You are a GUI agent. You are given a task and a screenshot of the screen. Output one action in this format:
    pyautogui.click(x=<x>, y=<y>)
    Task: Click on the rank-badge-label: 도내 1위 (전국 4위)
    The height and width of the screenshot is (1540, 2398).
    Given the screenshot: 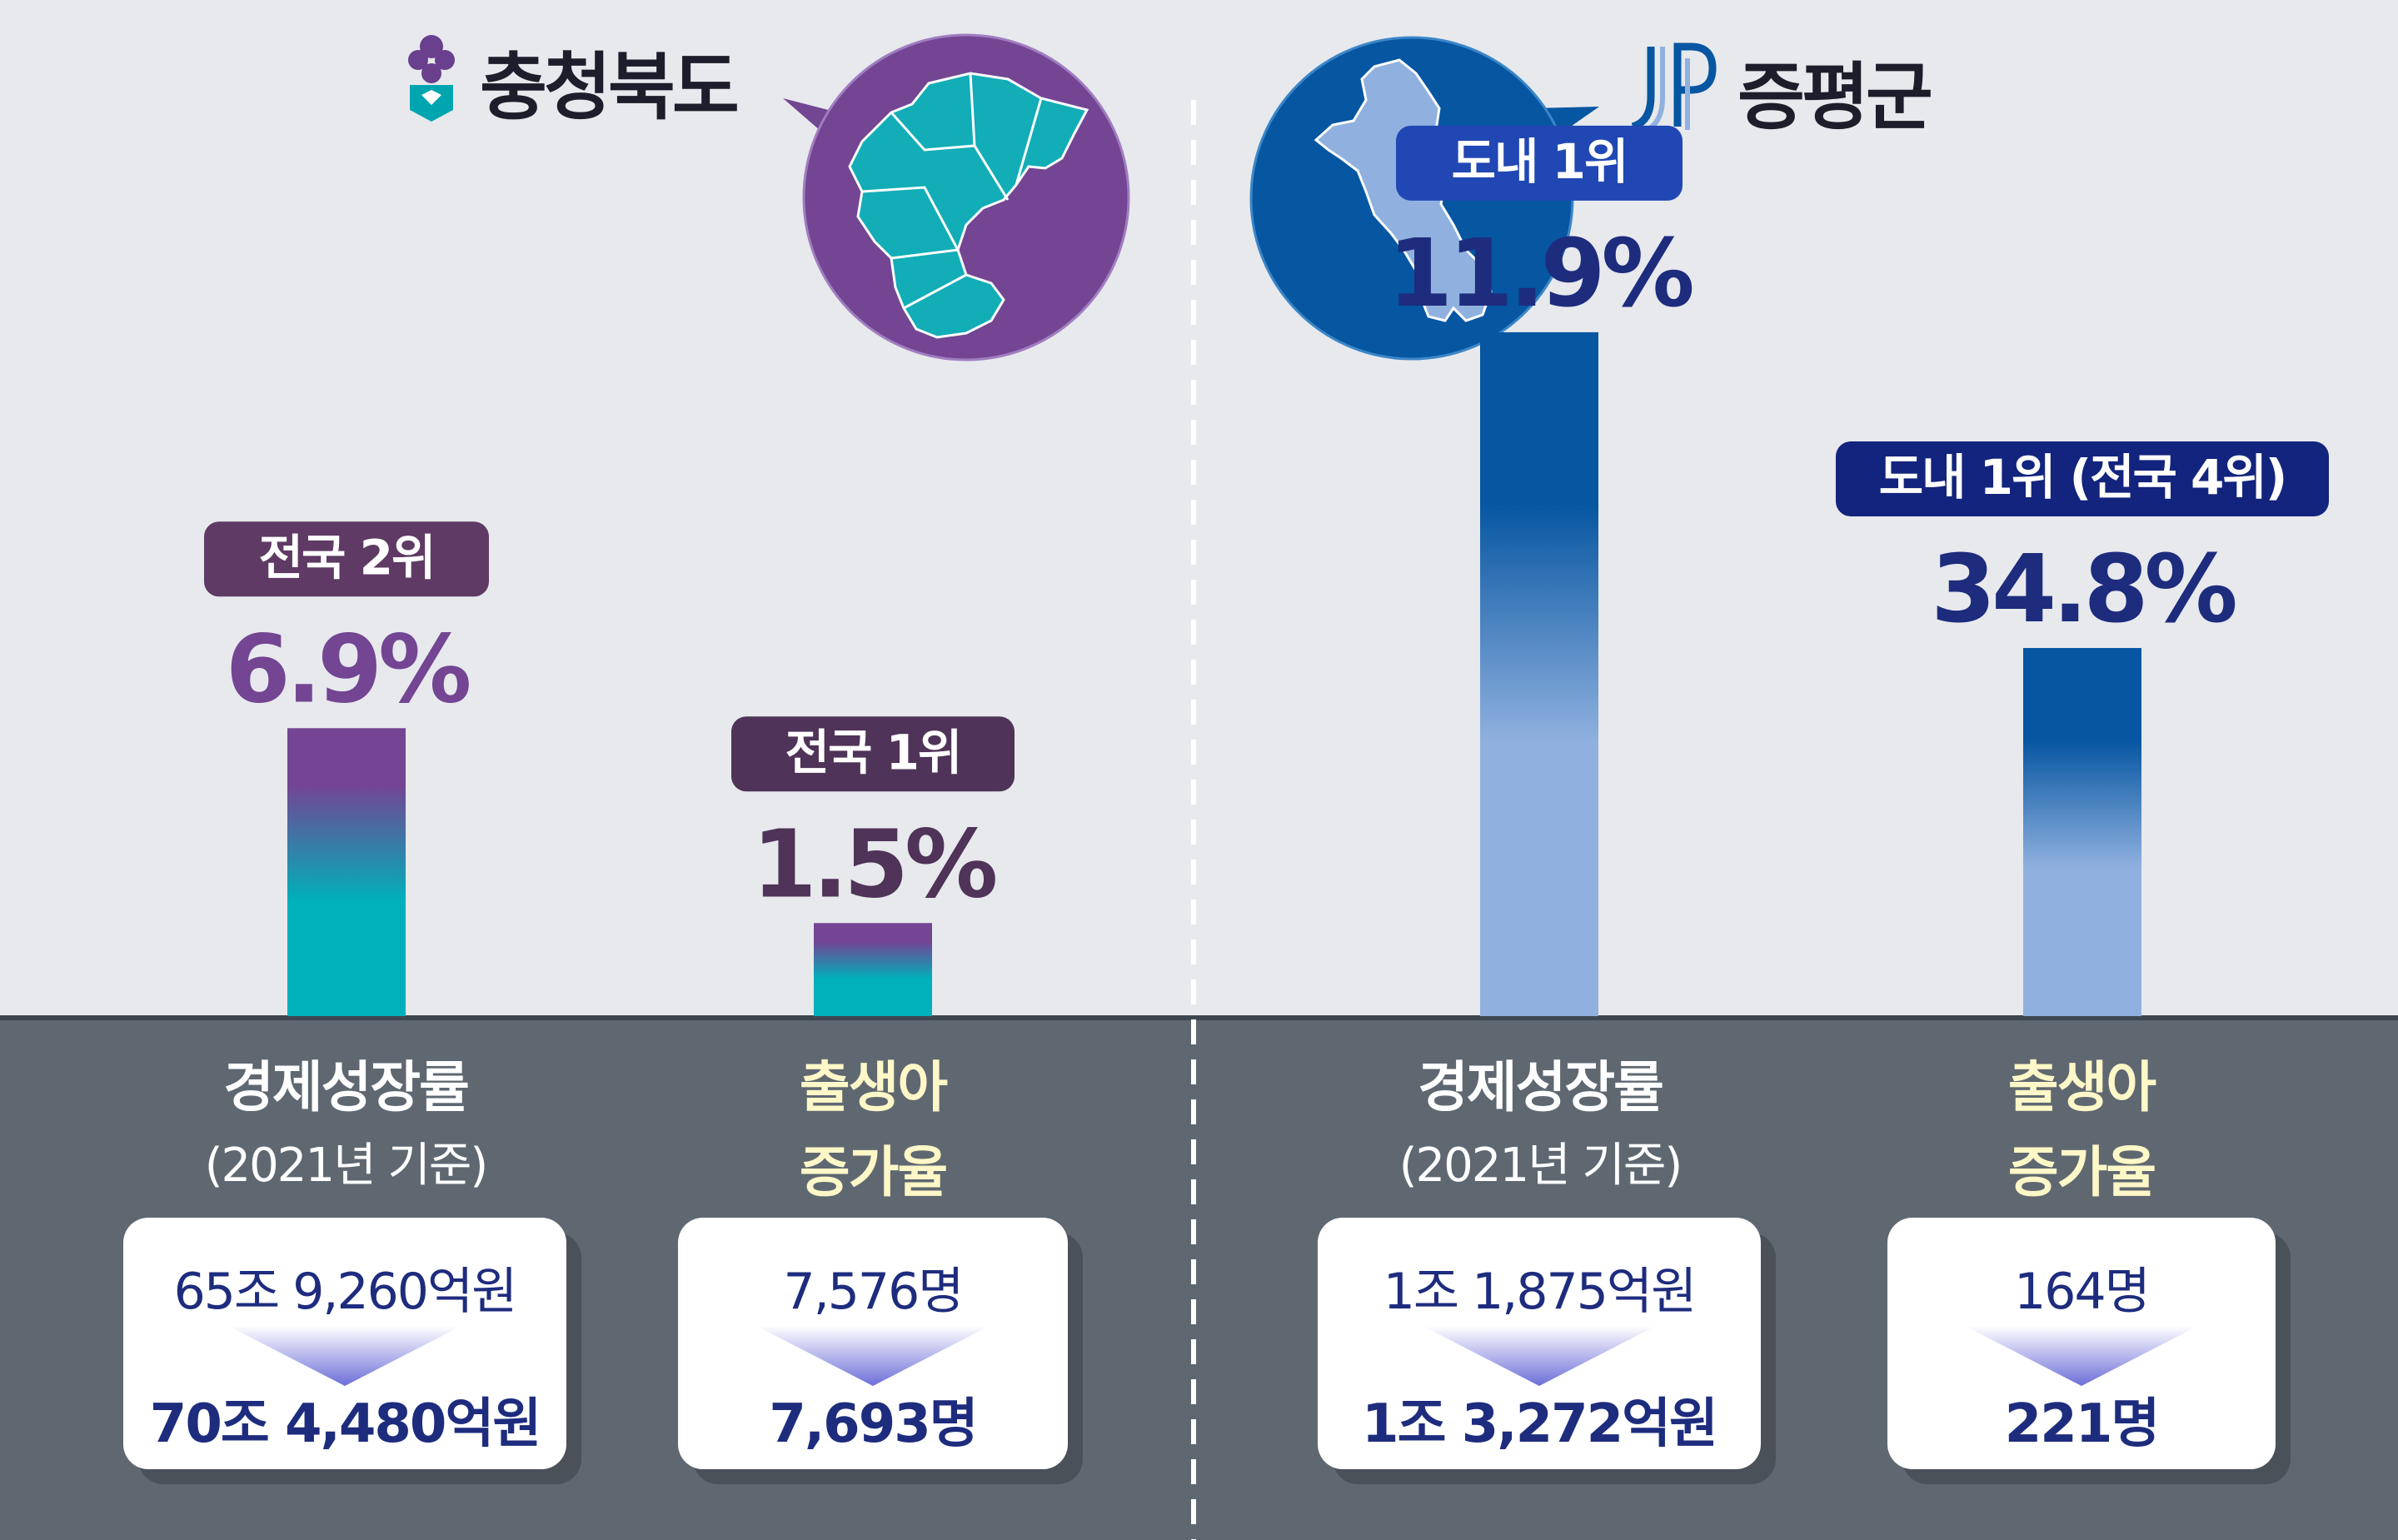 What is the action you would take?
    pyautogui.click(x=2082, y=477)
    